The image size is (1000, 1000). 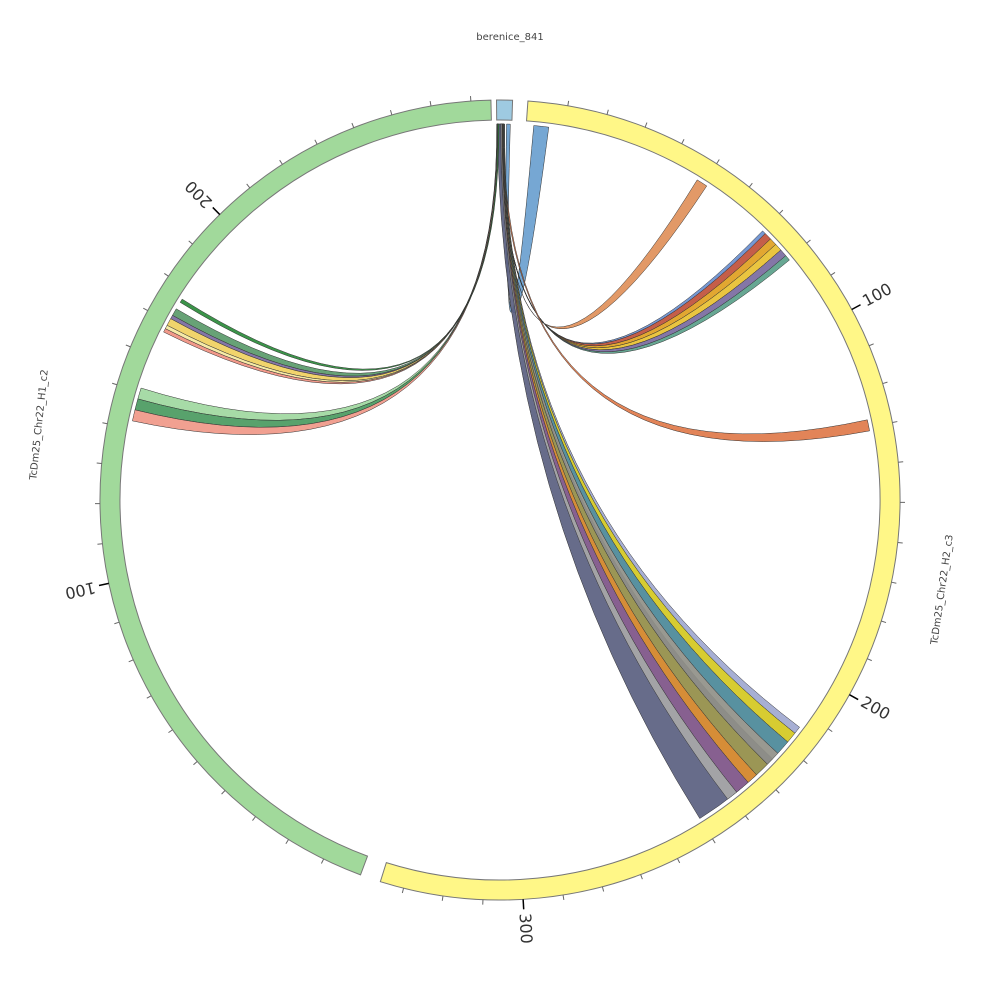 What do you see at coordinates (942, 590) in the screenshot?
I see `segment-label-h2: TcDm25_Chr22_H2_c3` at bounding box center [942, 590].